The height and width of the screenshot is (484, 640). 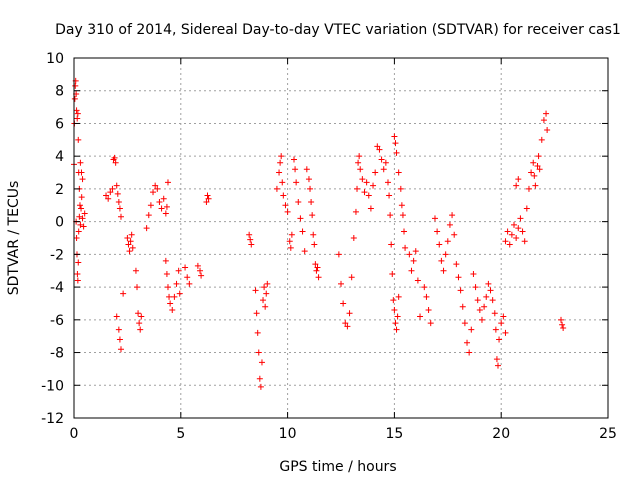 I want to click on x-tick-label: 20, so click(x=501, y=434).